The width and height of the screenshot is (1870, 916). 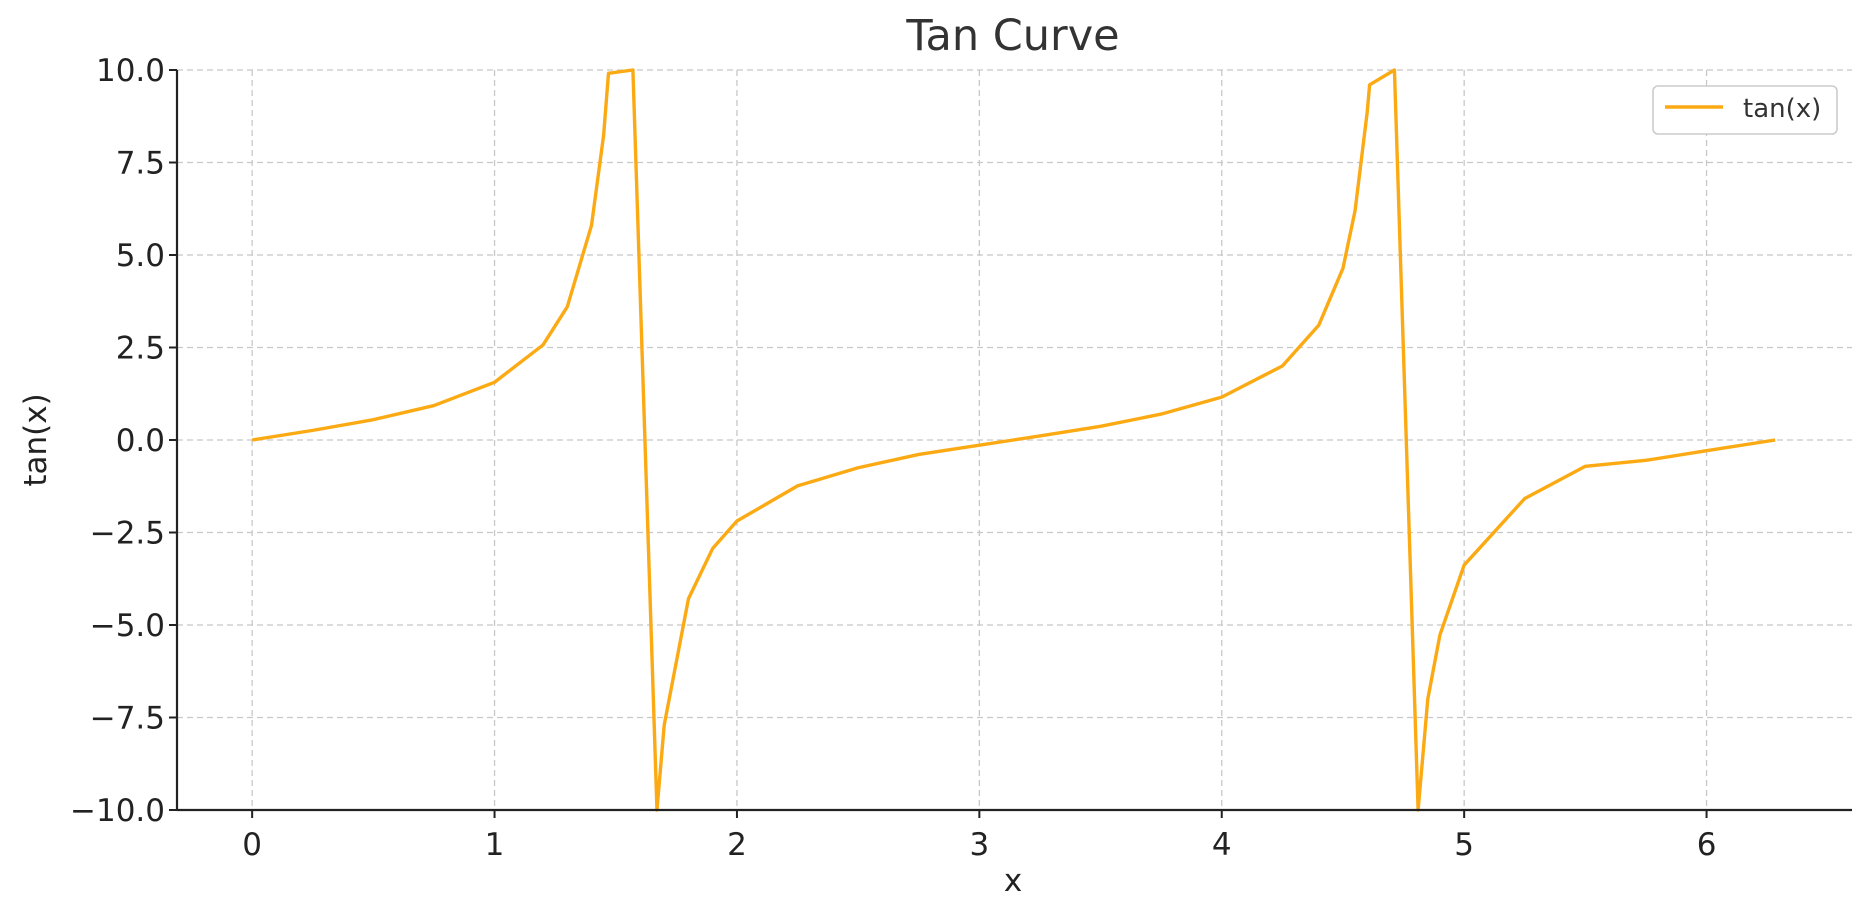 I want to click on y-tick-label: −7.5, so click(x=127, y=719).